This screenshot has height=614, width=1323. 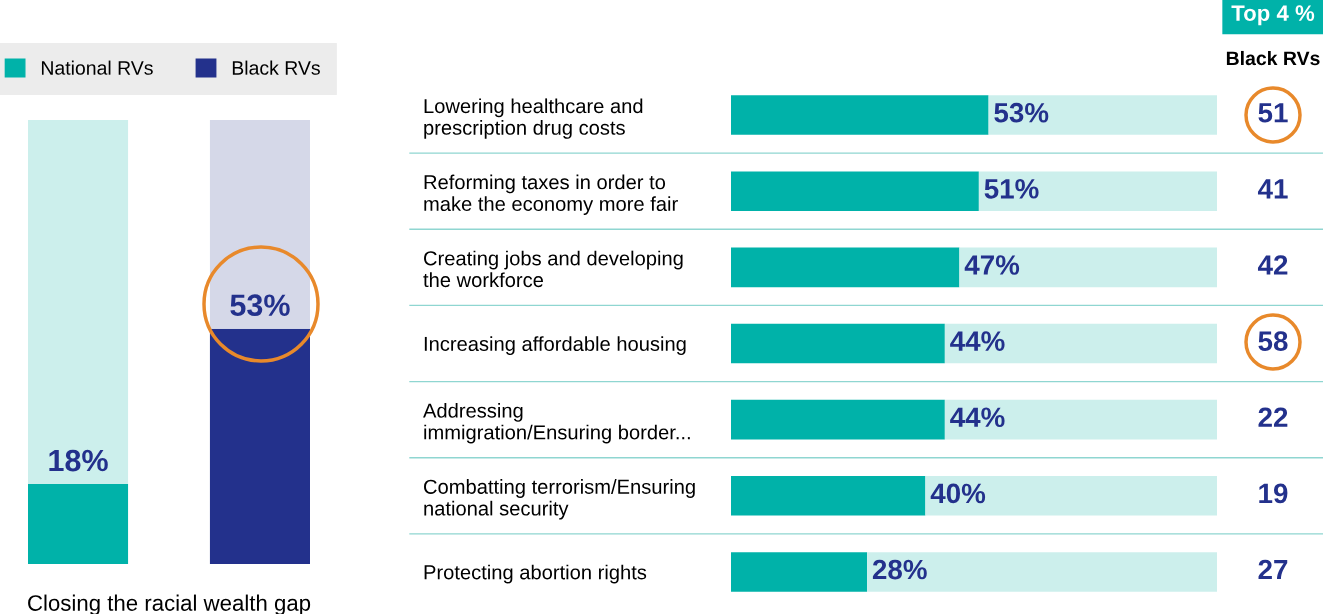 I want to click on legend-label: Black RVs, so click(x=276, y=67).